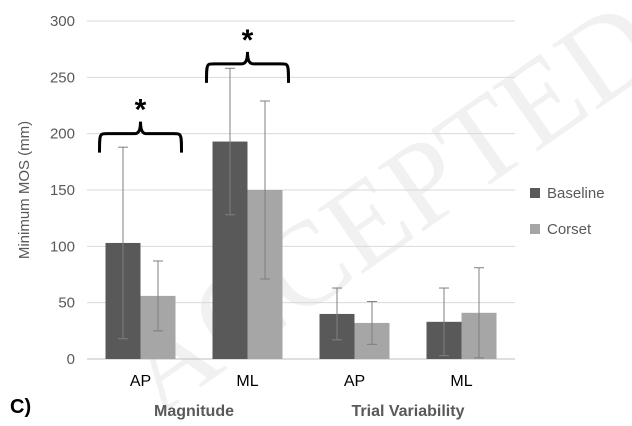  Describe the element at coordinates (62, 21) in the screenshot. I see `y-tick-label: 300` at that location.